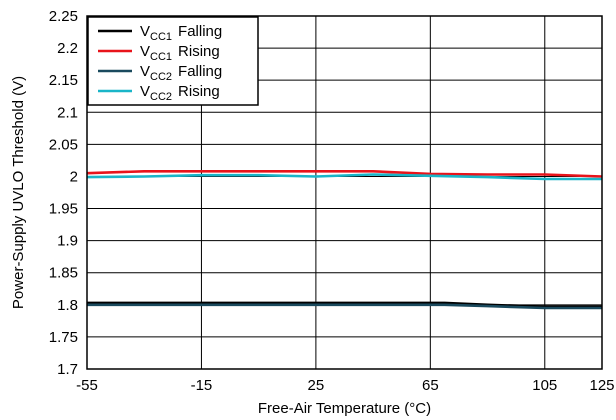  Describe the element at coordinates (63, 273) in the screenshot. I see `y-tick-label: 1.85` at that location.